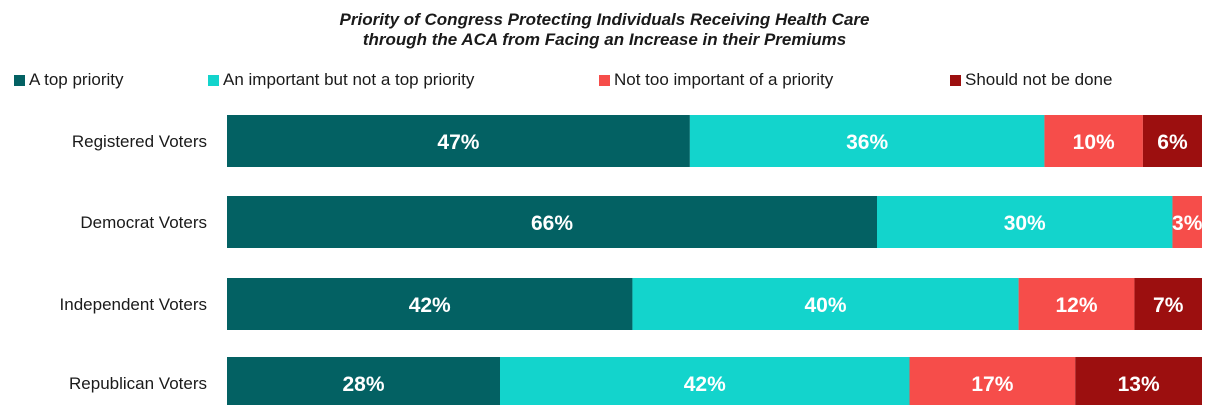  Describe the element at coordinates (76, 79) in the screenshot. I see `legend-label: A top priority` at that location.